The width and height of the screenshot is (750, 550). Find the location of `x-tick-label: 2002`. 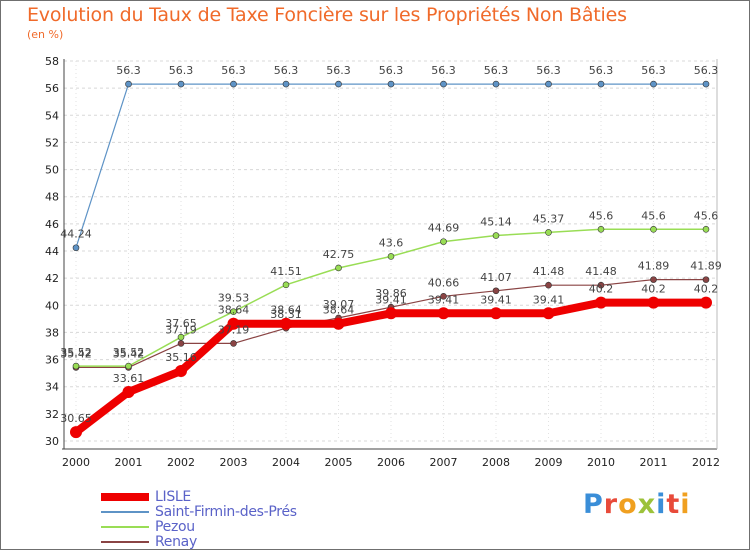

x-tick-label: 2002 is located at coordinates (181, 462).